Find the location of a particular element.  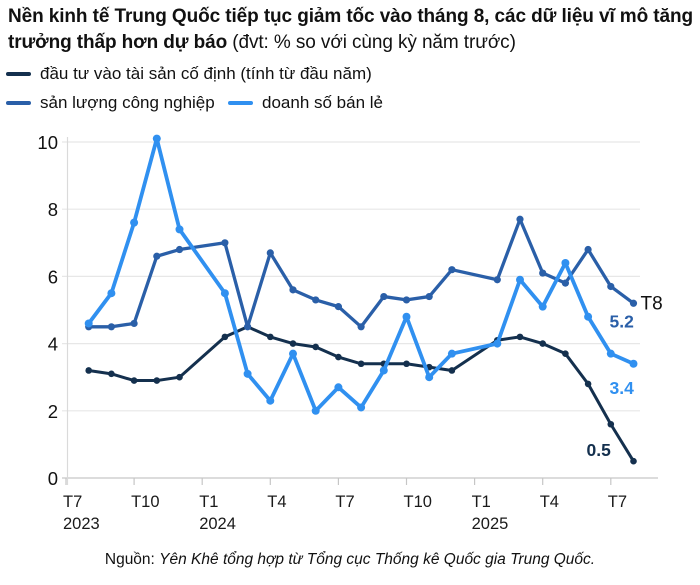

annotation-industrial-production-value: 5.2 is located at coordinates (622, 321).